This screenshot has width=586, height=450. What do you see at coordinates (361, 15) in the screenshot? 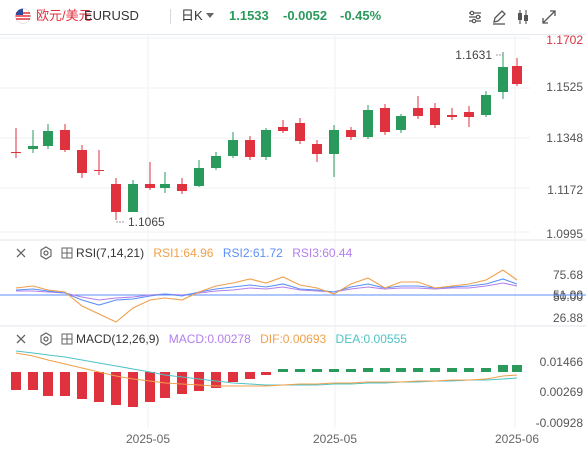
I see `price-change-percent: -0.45%` at bounding box center [361, 15].